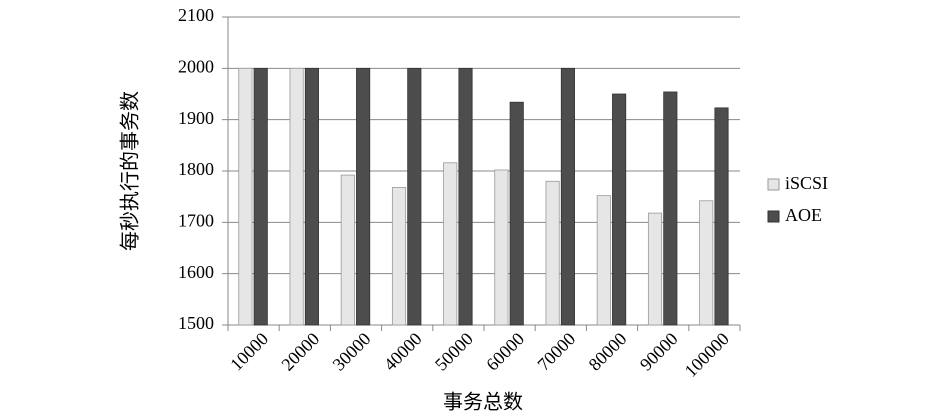 This screenshot has width=945, height=419. Describe the element at coordinates (483, 402) in the screenshot. I see `x-axis-title: 事务总数` at that location.